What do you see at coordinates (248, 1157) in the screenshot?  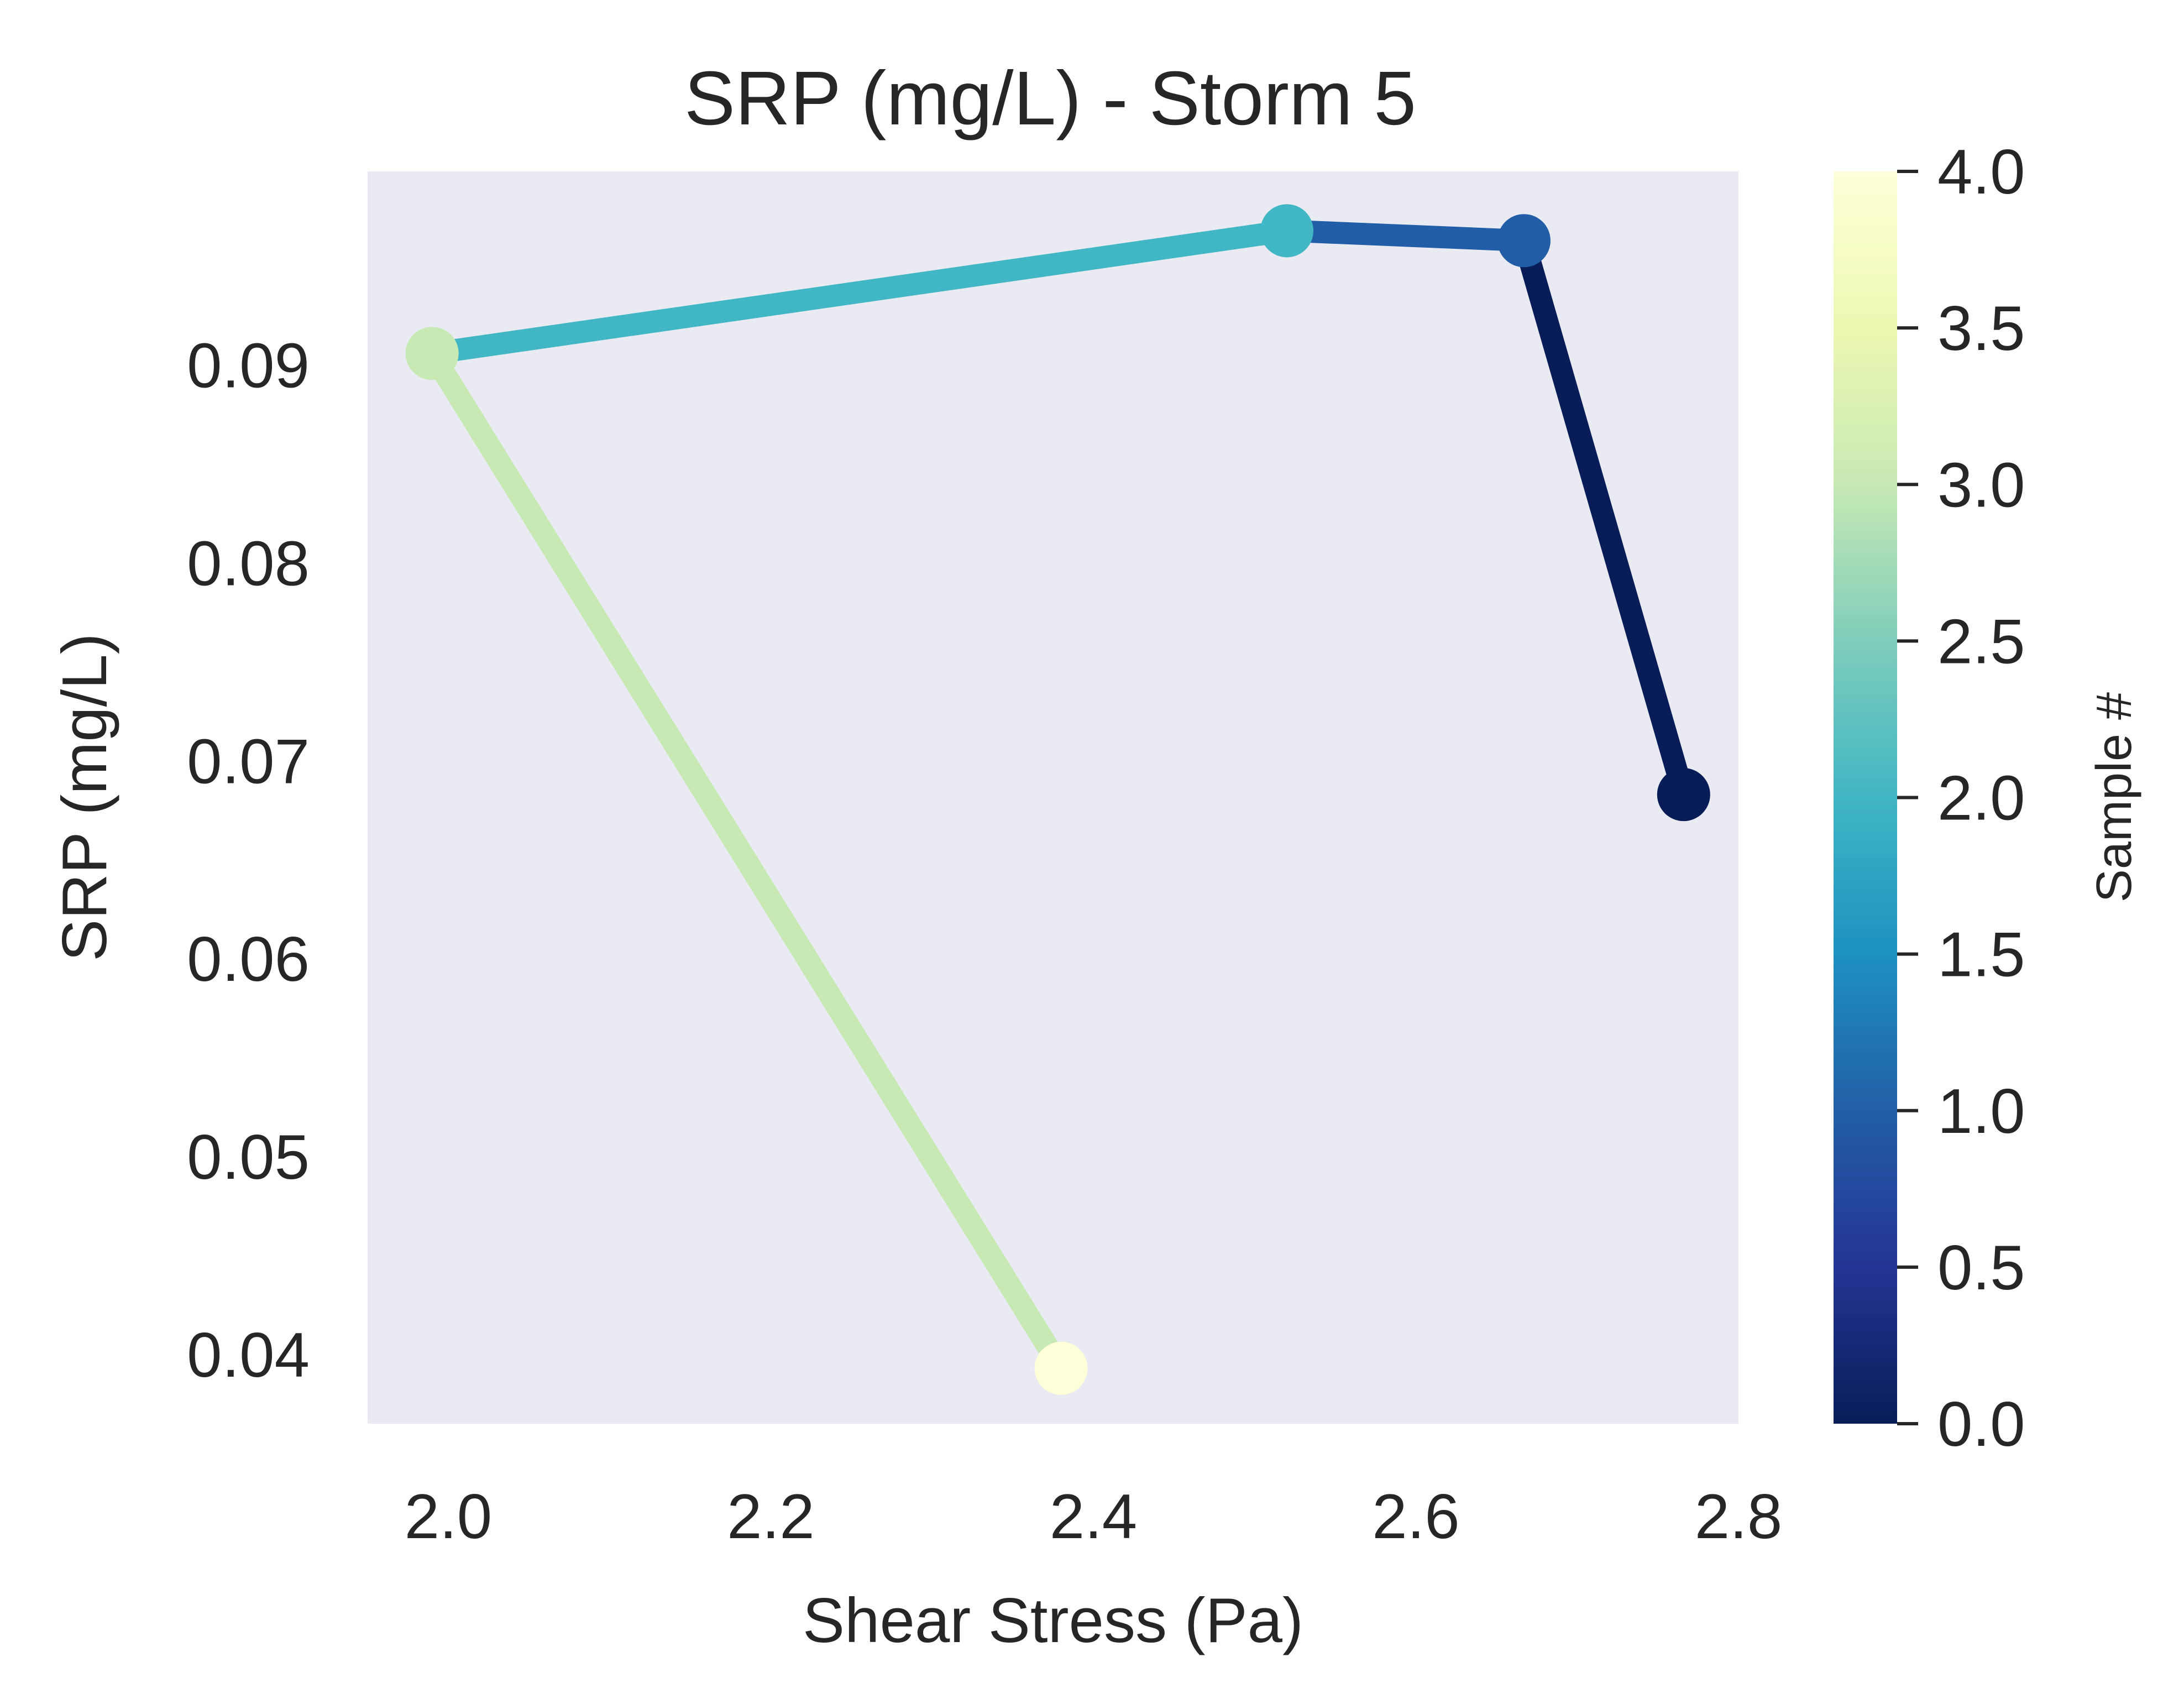 I see `y-tick-label-1: 0.05` at bounding box center [248, 1157].